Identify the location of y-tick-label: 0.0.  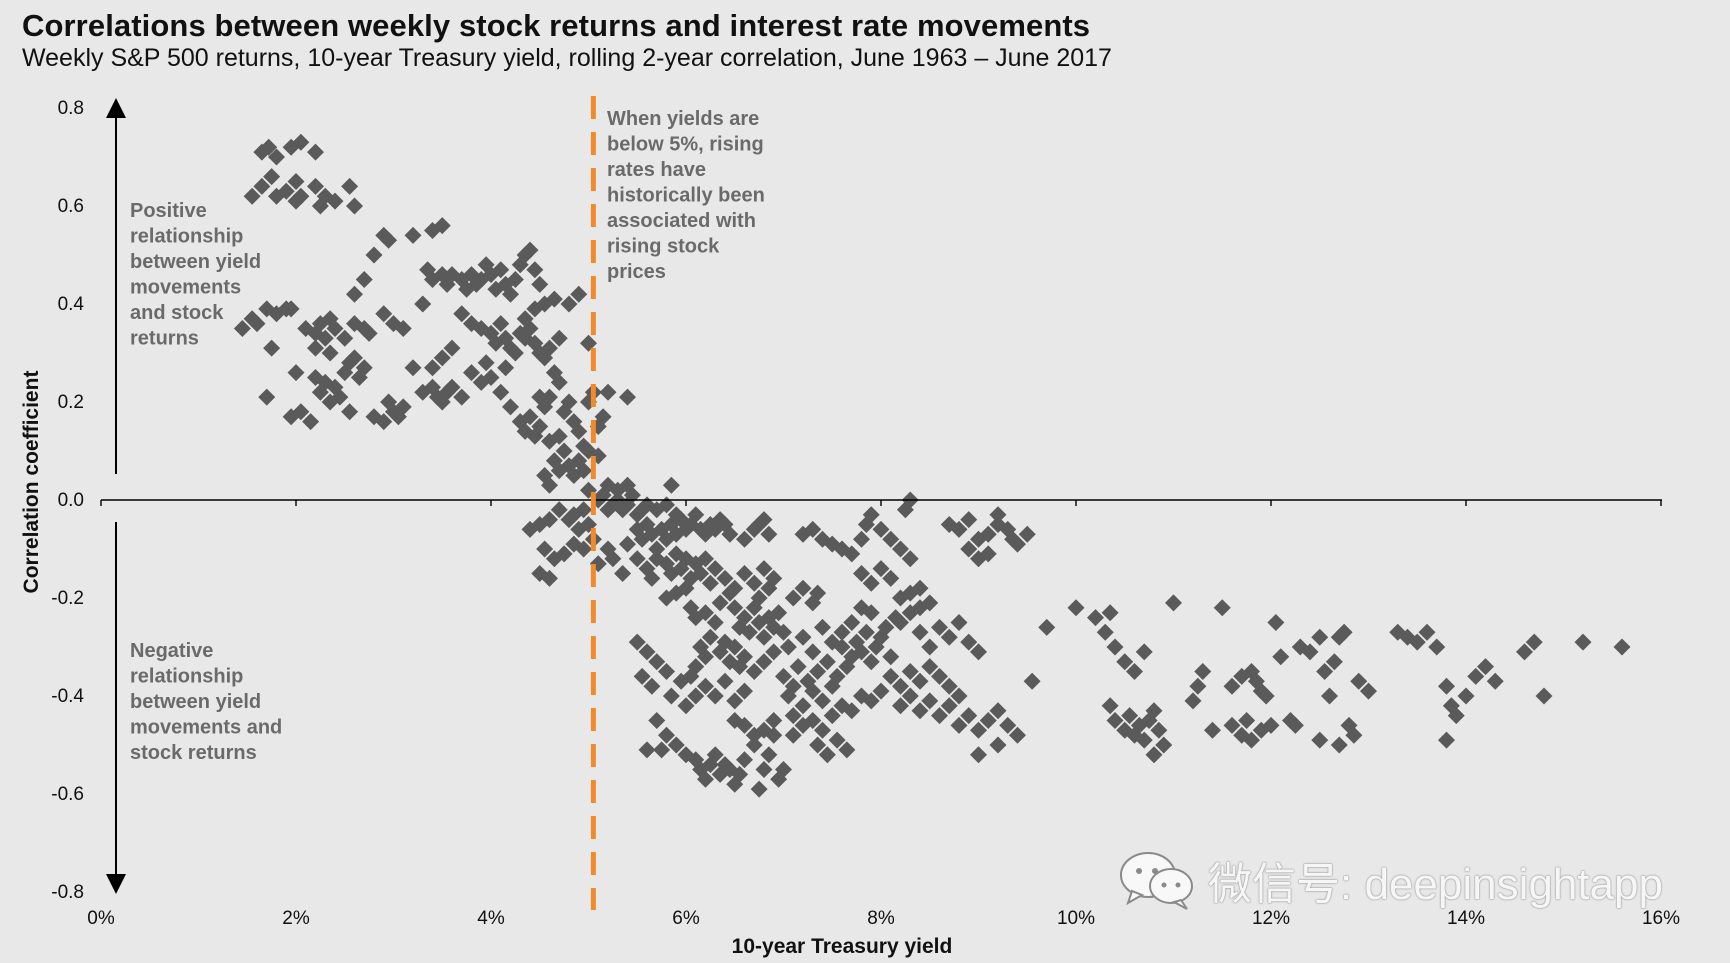
(71, 500).